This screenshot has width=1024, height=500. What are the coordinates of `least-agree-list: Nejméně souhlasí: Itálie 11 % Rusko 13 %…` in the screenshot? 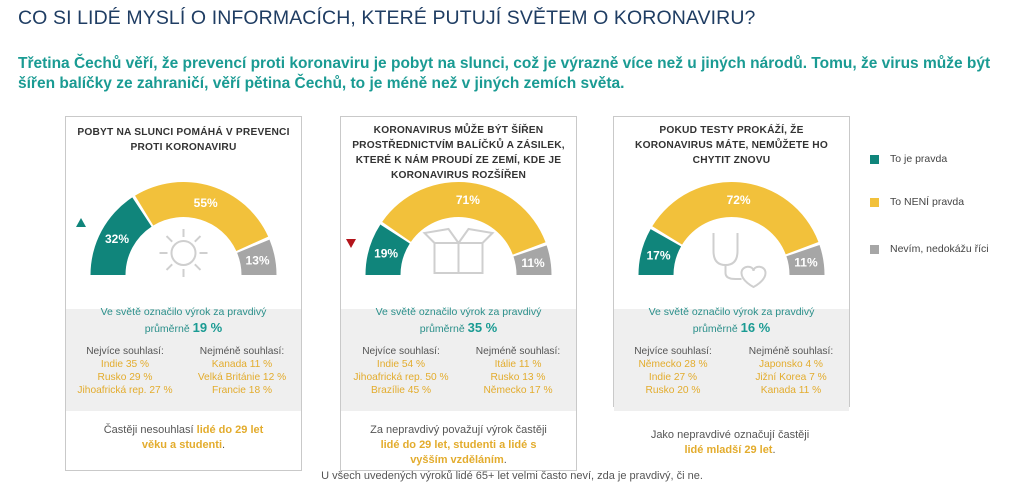 It's located at (518, 371).